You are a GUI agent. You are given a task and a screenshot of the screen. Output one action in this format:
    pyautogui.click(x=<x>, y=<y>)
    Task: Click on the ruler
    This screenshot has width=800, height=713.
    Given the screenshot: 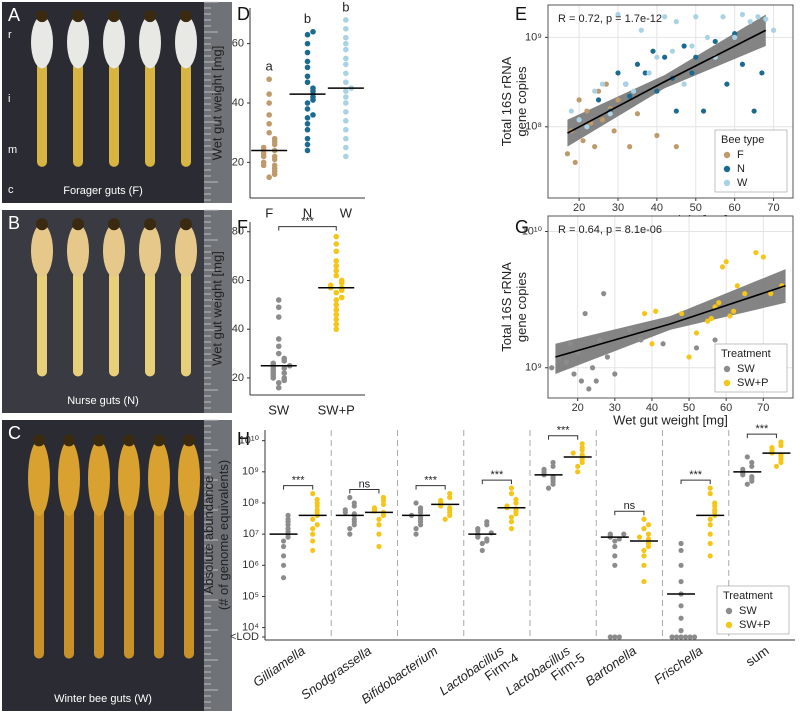 What is the action you would take?
    pyautogui.click(x=218, y=102)
    